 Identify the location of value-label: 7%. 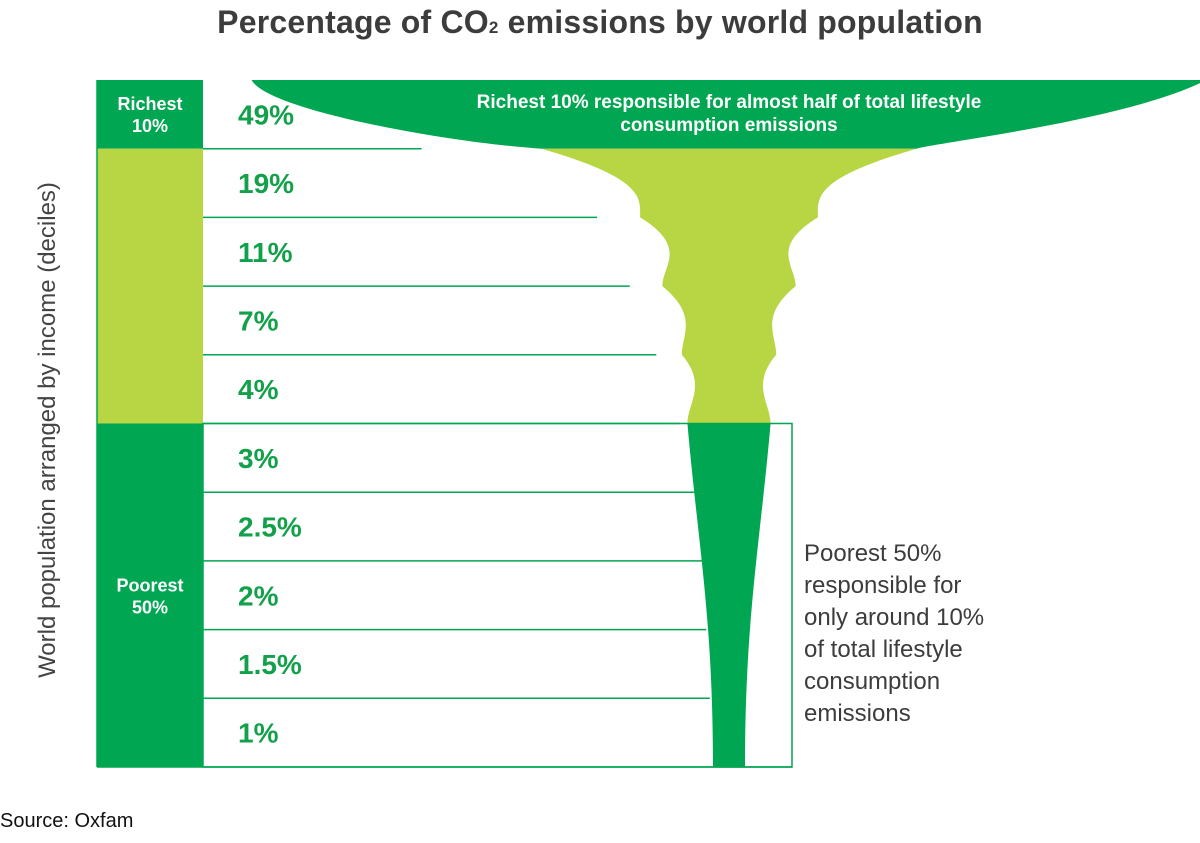
(258, 320).